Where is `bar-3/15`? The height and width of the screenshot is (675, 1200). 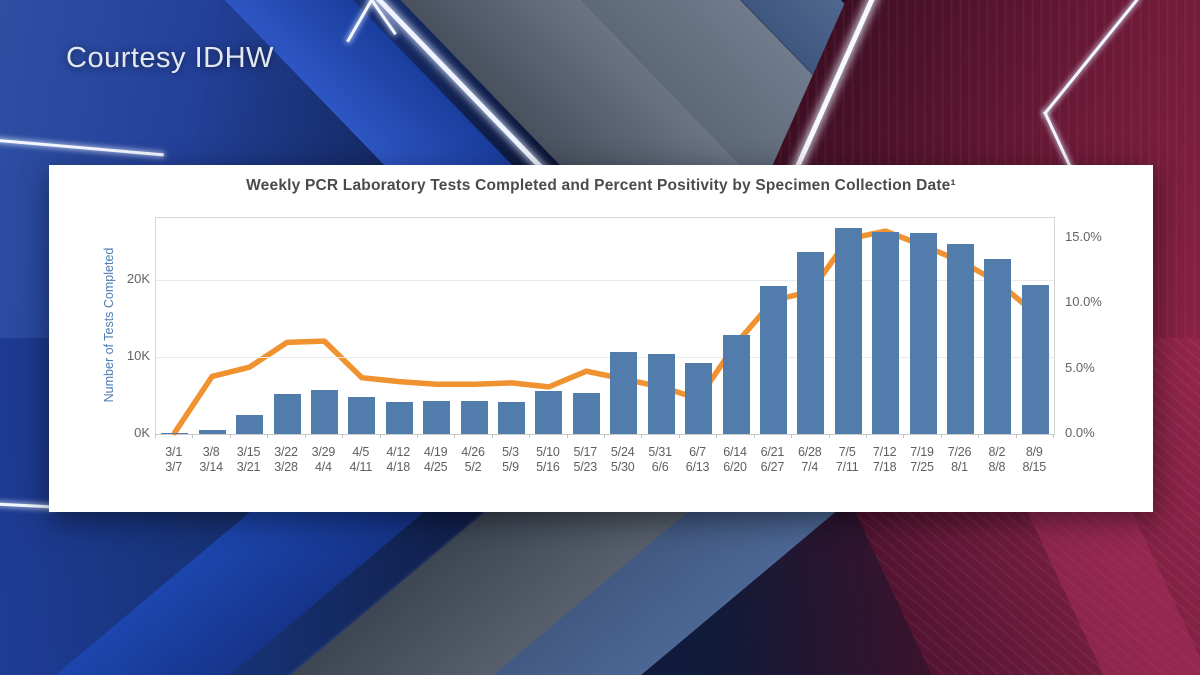 bar-3/15 is located at coordinates (249, 424).